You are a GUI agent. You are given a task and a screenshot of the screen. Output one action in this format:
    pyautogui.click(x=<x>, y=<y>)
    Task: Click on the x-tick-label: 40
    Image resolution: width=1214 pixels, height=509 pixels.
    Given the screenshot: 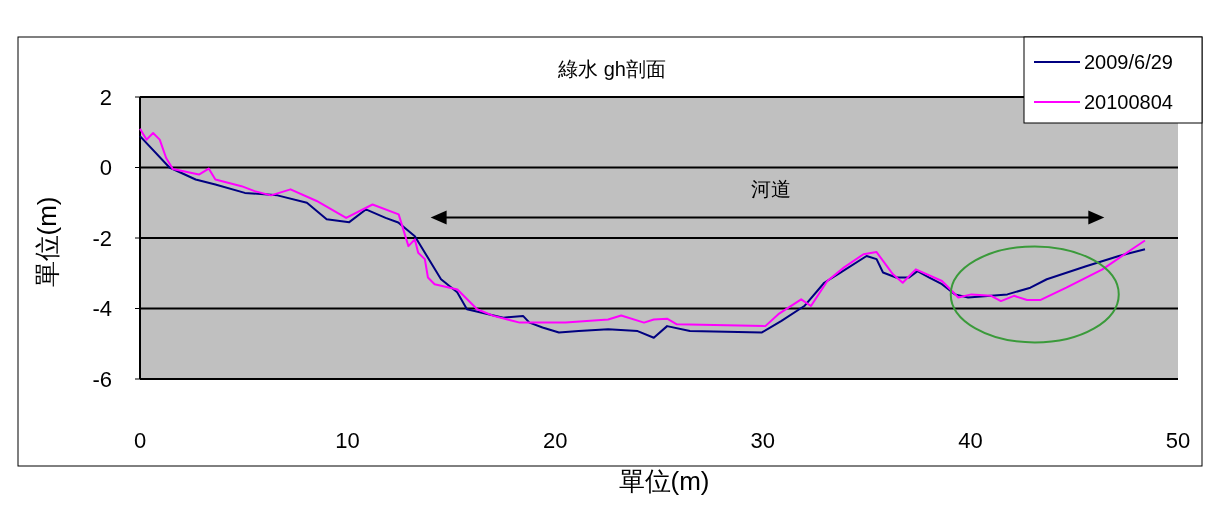 What is the action you would take?
    pyautogui.click(x=970, y=440)
    